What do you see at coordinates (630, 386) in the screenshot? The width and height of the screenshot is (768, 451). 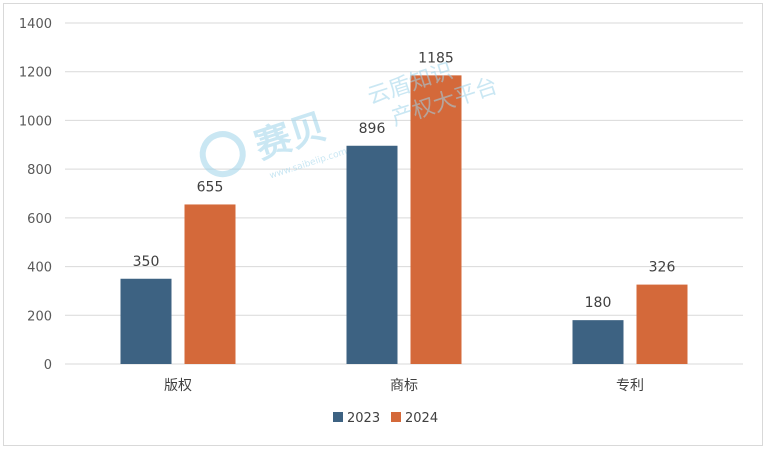 I see `x-category-label: 专利` at bounding box center [630, 386].